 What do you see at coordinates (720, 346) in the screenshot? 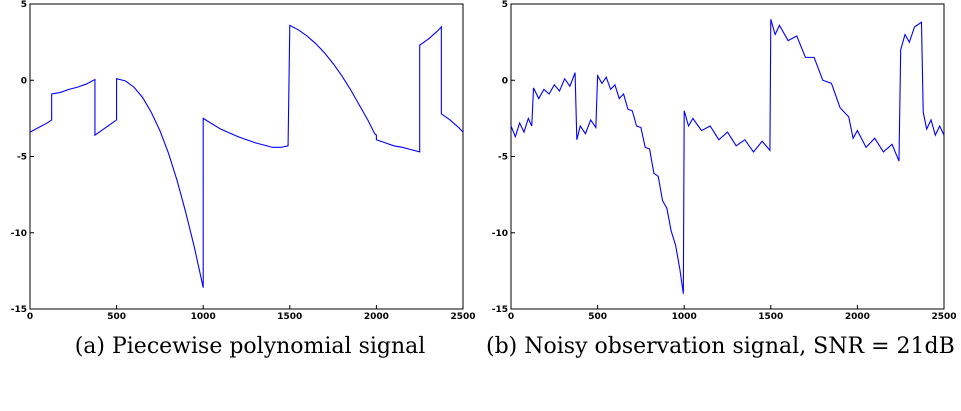
I see `caption: (b) Noisy observation signal, SNR = 21dB` at bounding box center [720, 346].